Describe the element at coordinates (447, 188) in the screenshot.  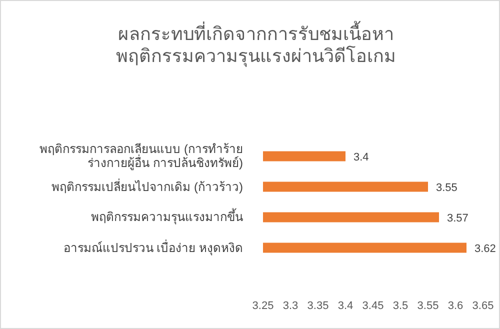
I see `data-label: 3.55` at that location.